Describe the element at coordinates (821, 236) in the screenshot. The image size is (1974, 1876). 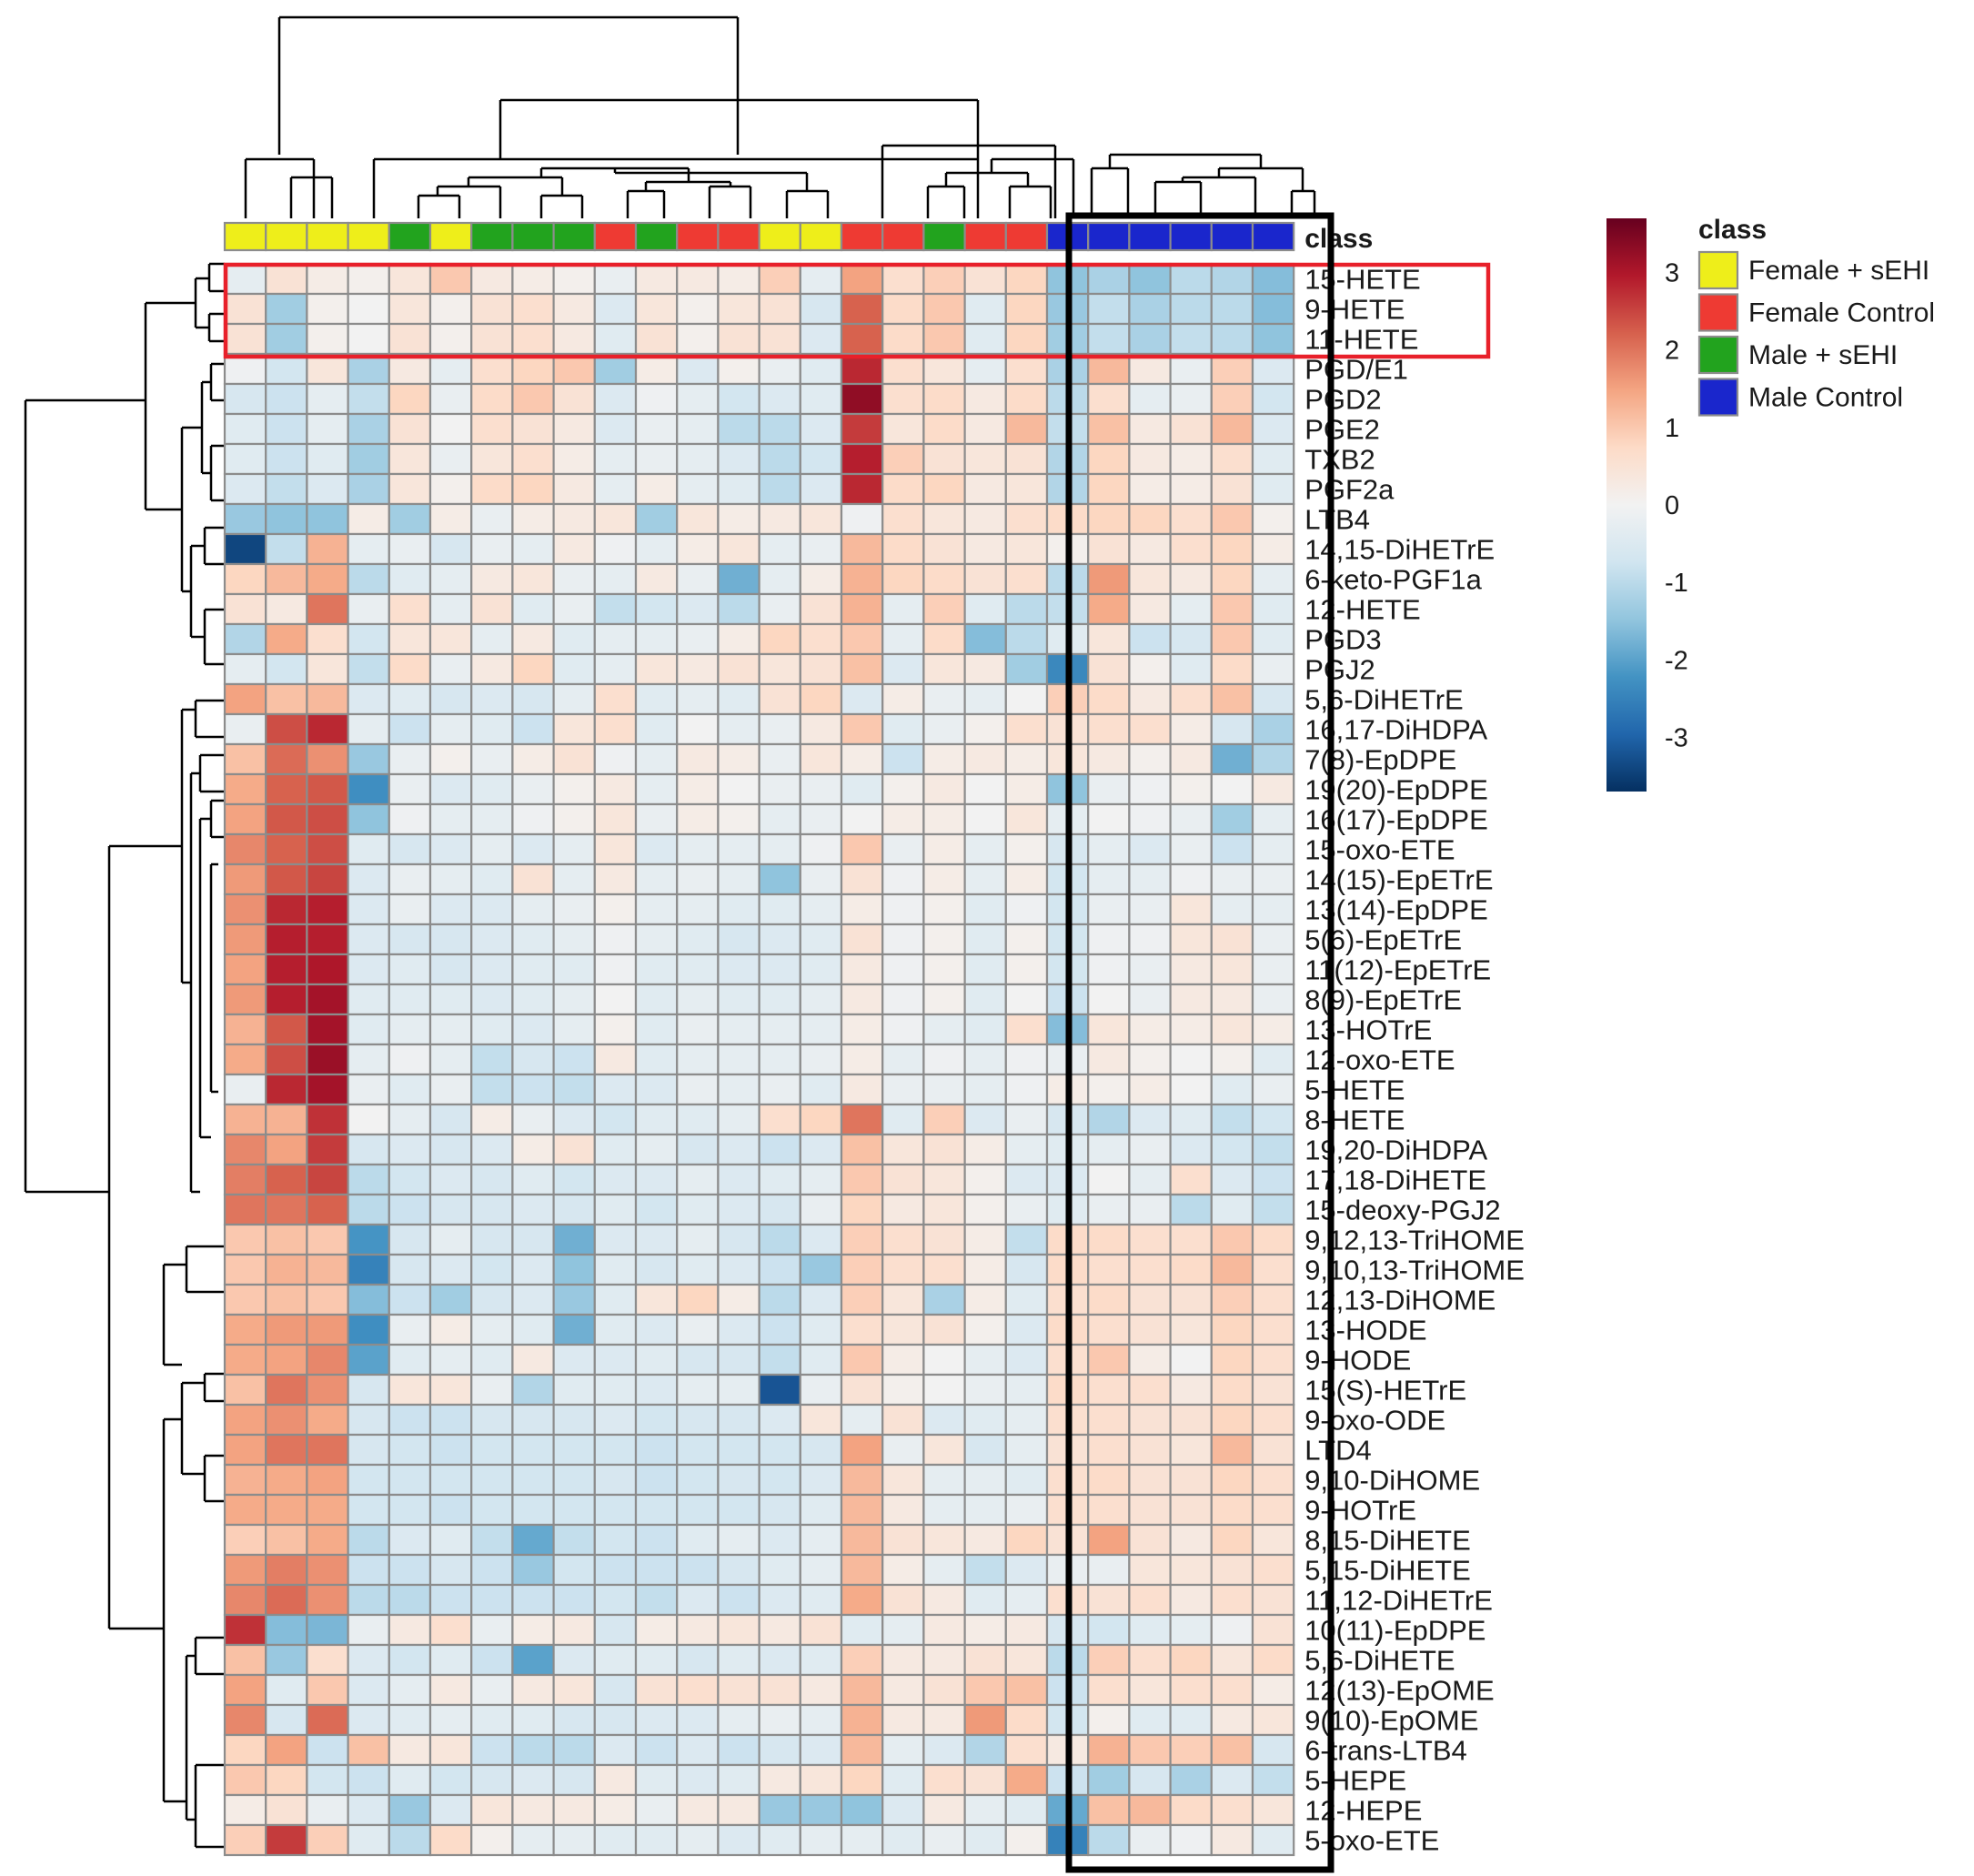
I see `class-cell-female-sehi` at that location.